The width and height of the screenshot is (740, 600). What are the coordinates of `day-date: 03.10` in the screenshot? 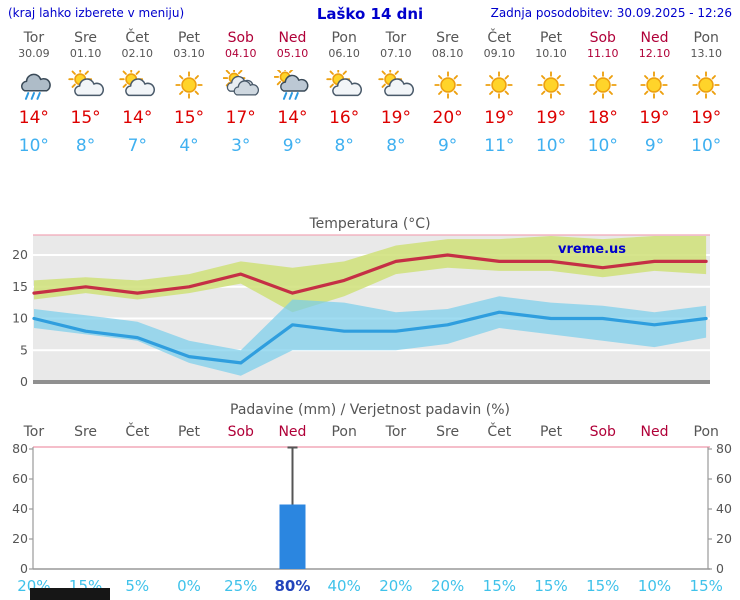 It's located at (189, 53).